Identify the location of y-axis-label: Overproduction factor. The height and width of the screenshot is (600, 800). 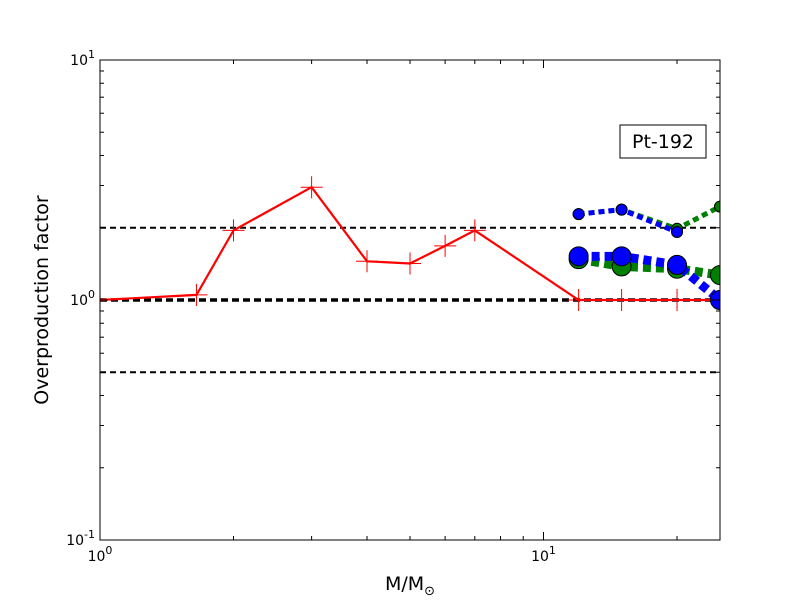
(42, 300).